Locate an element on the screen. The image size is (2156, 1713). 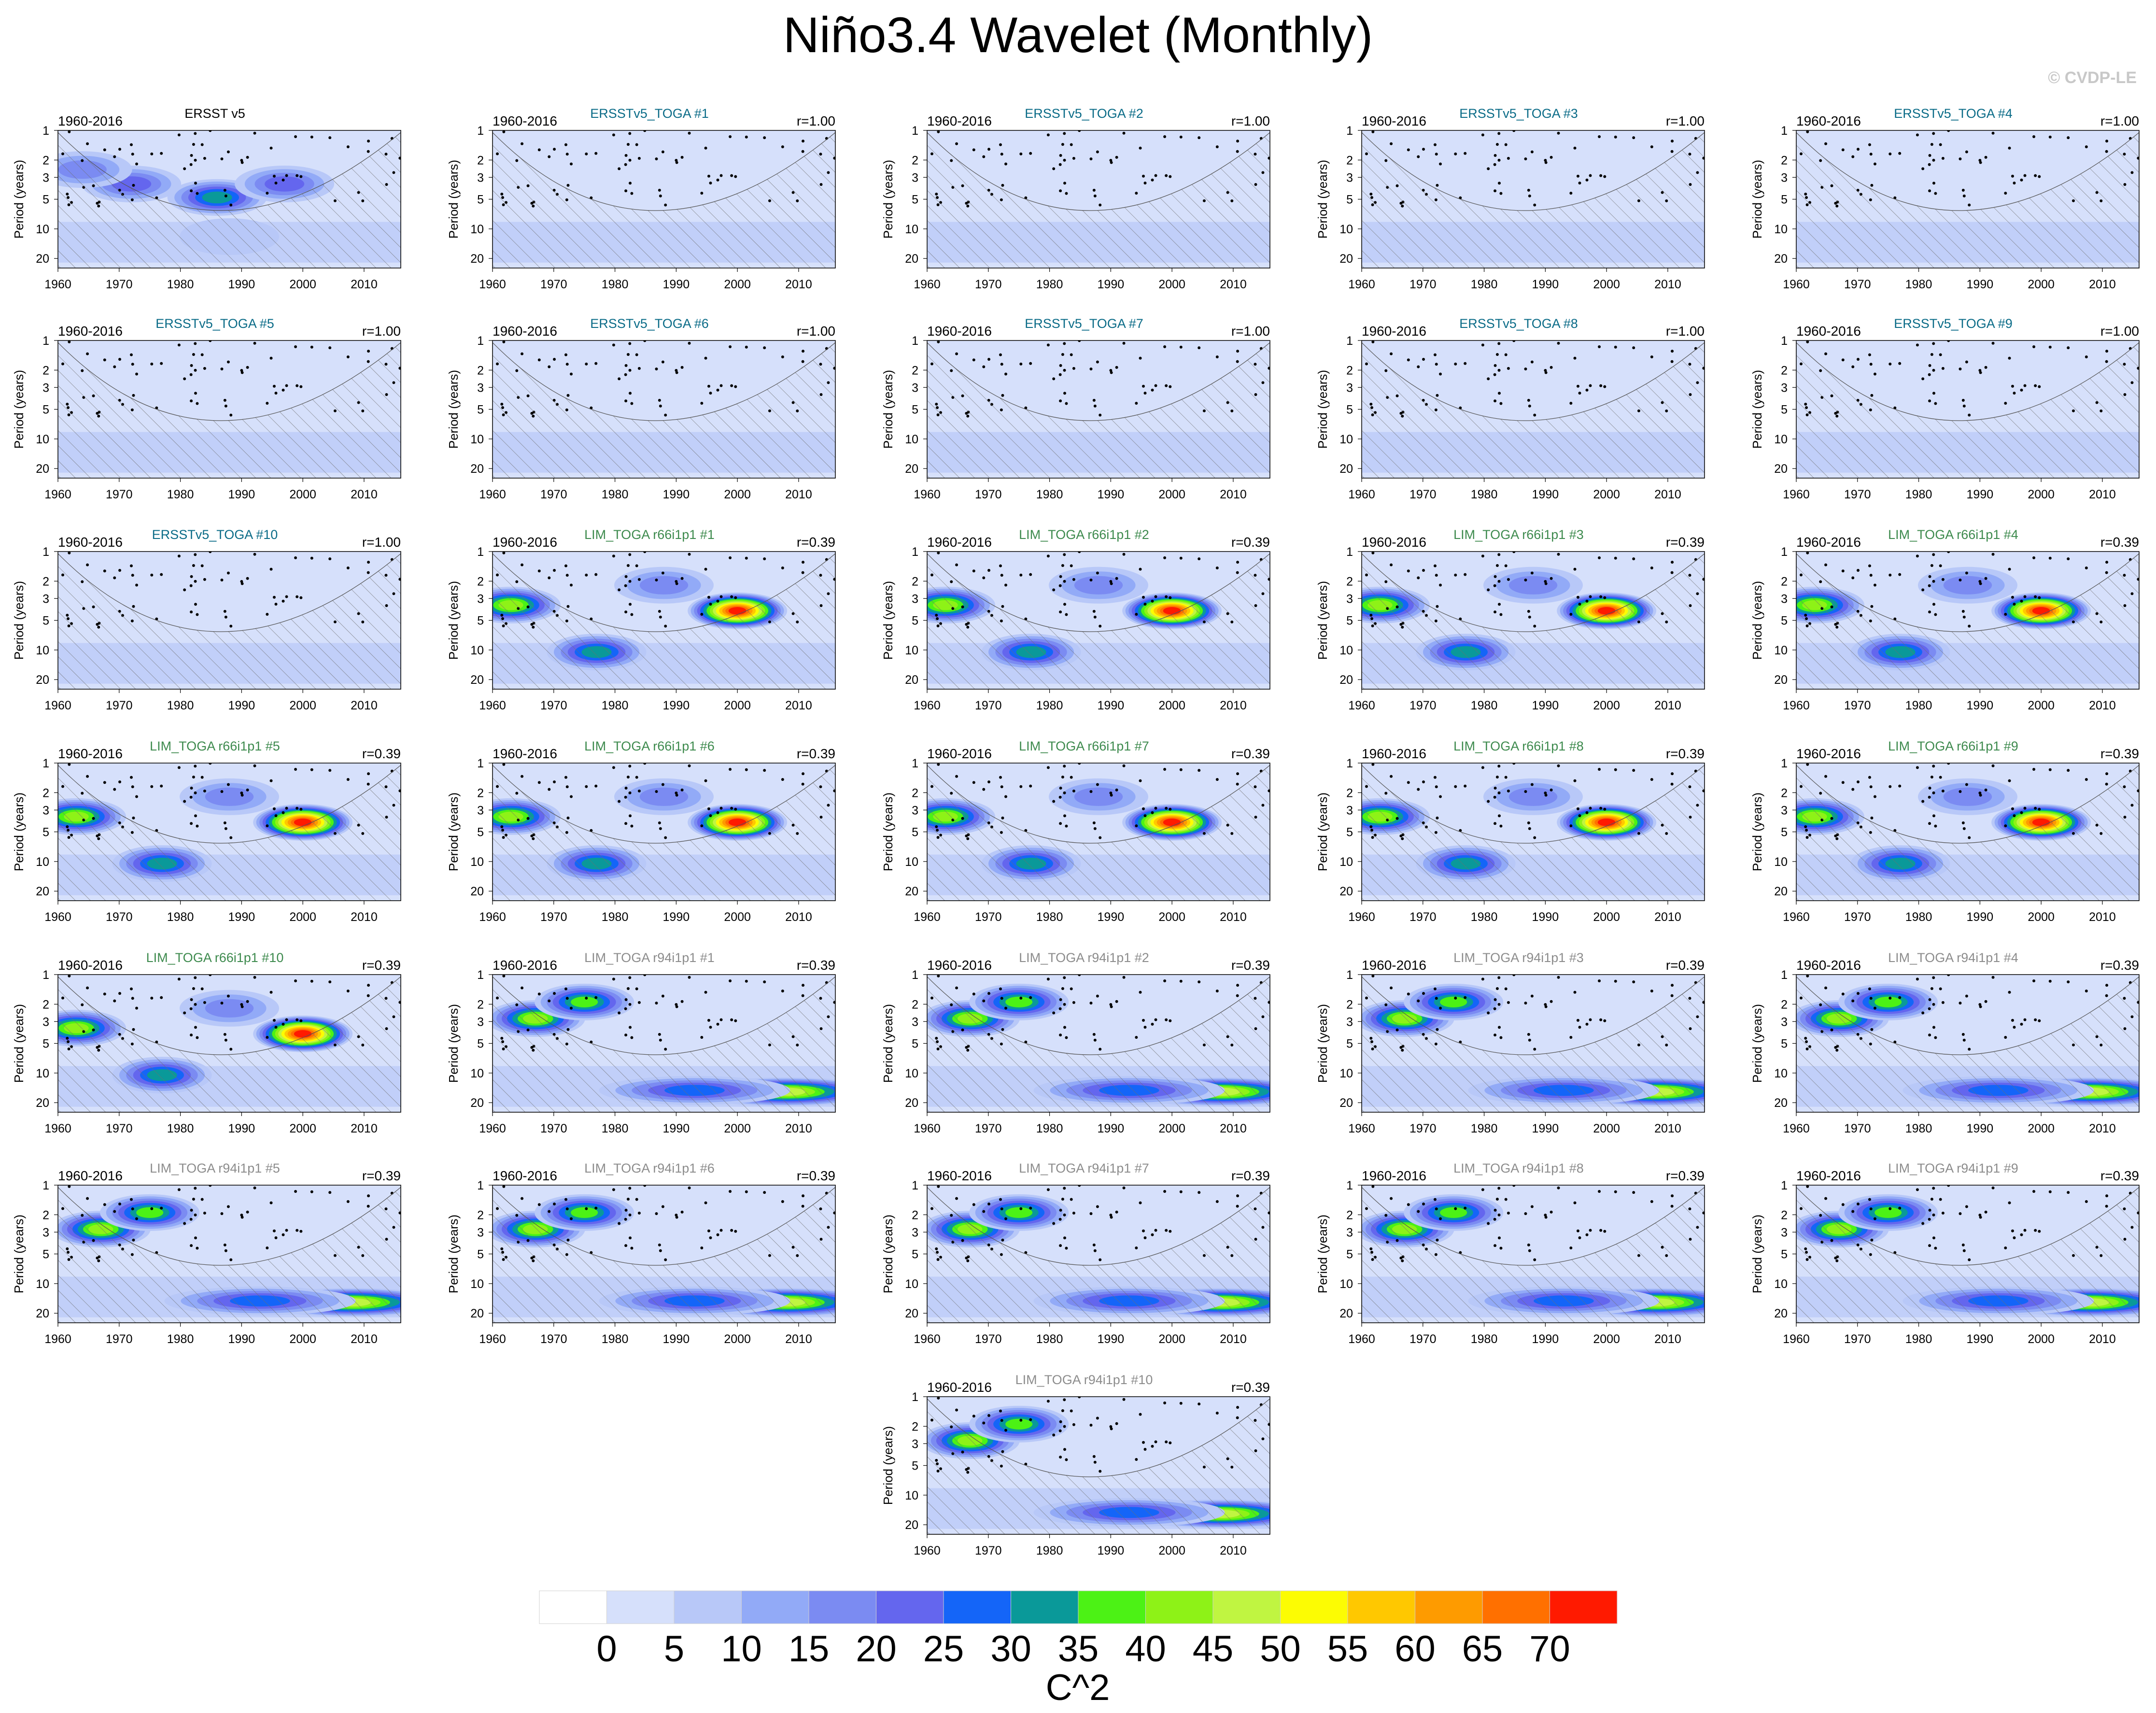
x-tick-label: 1970 is located at coordinates (1857, 494).